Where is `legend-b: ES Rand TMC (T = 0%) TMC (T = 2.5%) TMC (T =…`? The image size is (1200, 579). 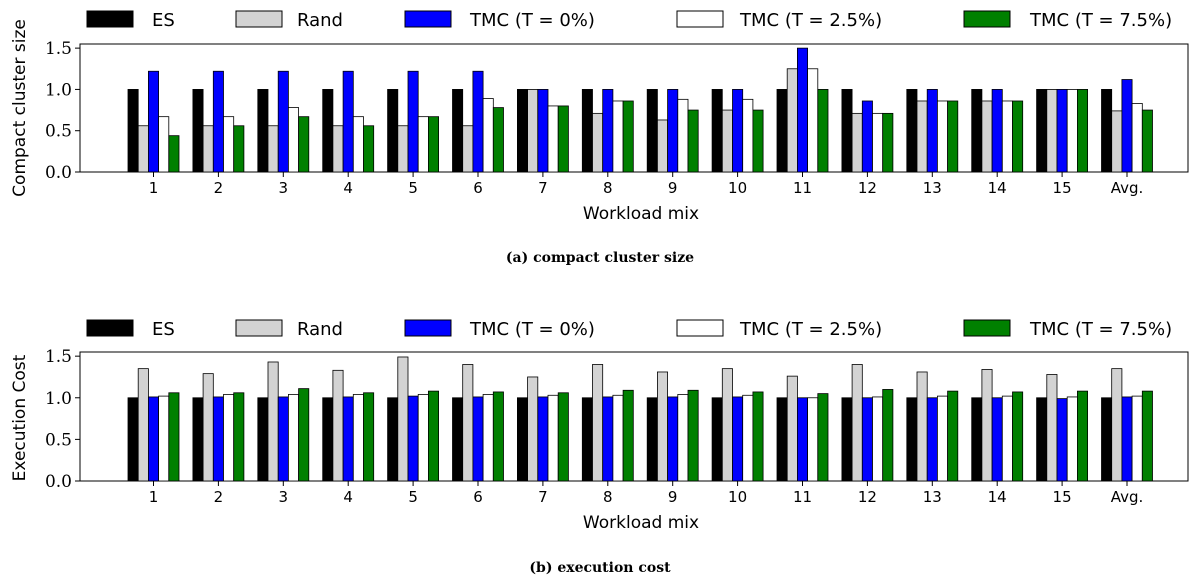
legend-b: ES Rand TMC (T = 0%) TMC (T = 2.5%) TMC (T =… is located at coordinates (629, 329).